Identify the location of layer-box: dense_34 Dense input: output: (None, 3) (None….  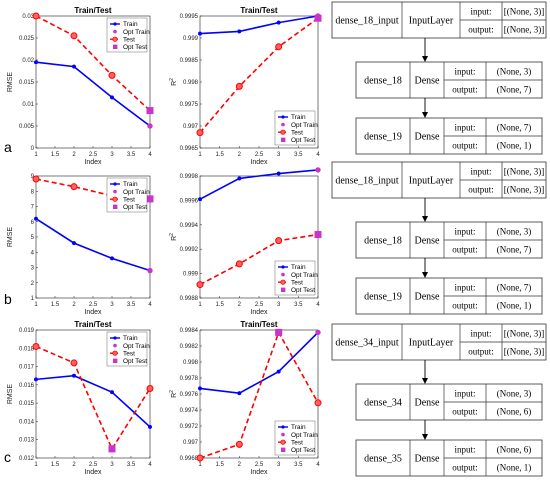
(449, 402).